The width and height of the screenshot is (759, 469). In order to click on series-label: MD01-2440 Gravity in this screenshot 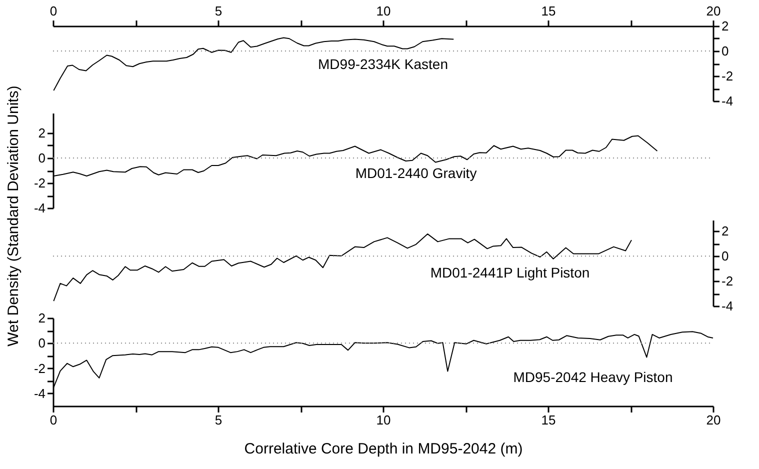, I will do `click(416, 172)`.